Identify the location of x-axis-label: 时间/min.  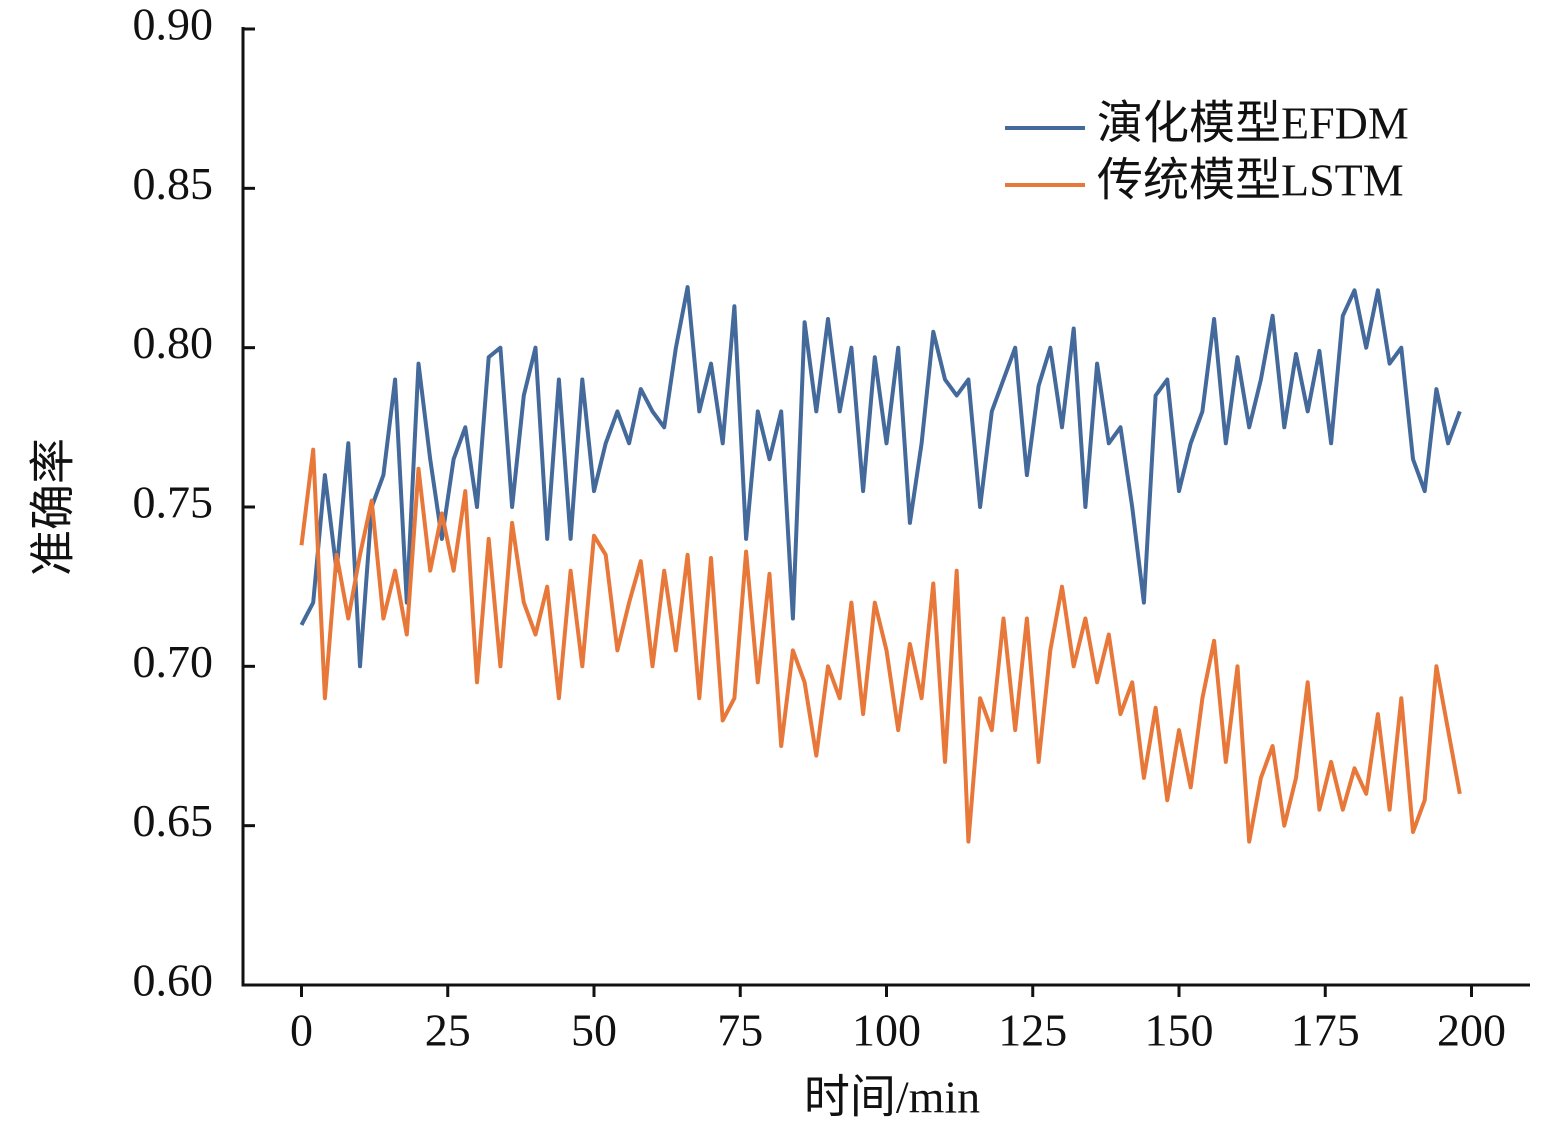
(892, 1097).